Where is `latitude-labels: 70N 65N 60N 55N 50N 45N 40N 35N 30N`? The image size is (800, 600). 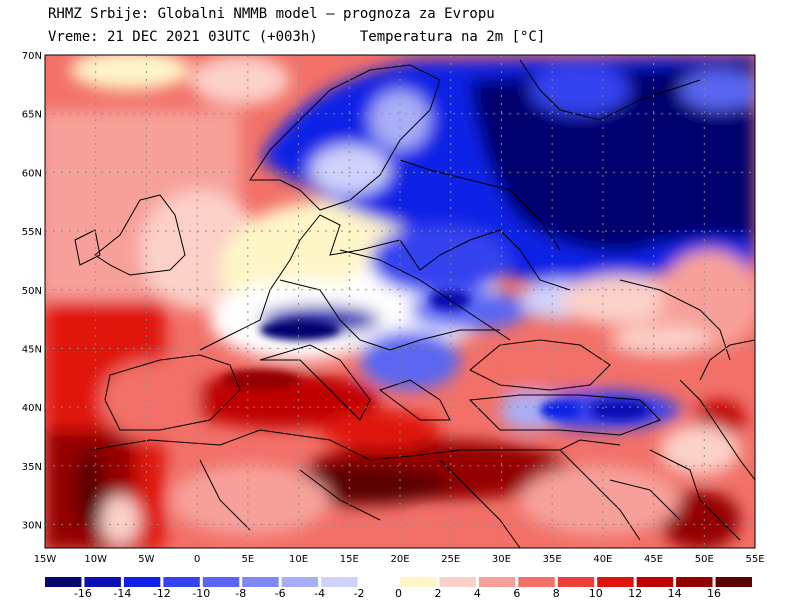 latitude-labels: 70N 65N 60N 55N 50N 45N 40N 35N 30N is located at coordinates (32, 291).